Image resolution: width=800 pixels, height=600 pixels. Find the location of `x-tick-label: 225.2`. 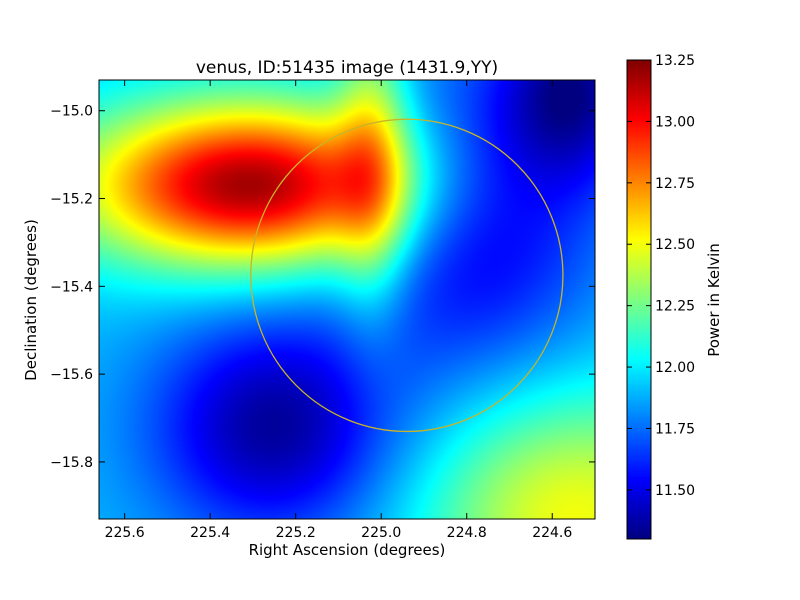

x-tick-label: 225.2 is located at coordinates (296, 533).